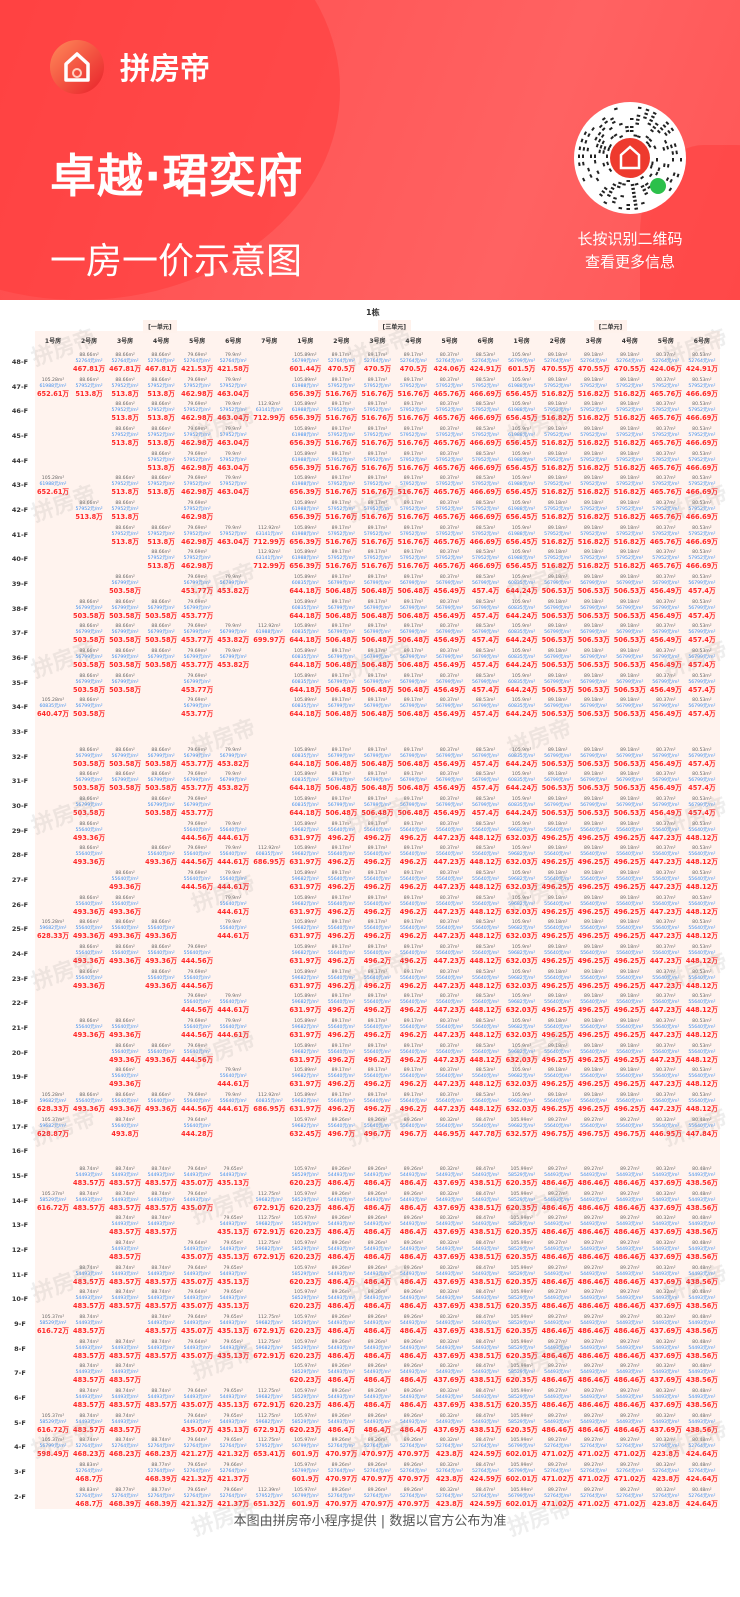 This screenshot has height=1597, width=740. Describe the element at coordinates (558, 1128) in the screenshot. I see `unit-cell: 89.27m² 55640元/m² 496.75万` at that location.